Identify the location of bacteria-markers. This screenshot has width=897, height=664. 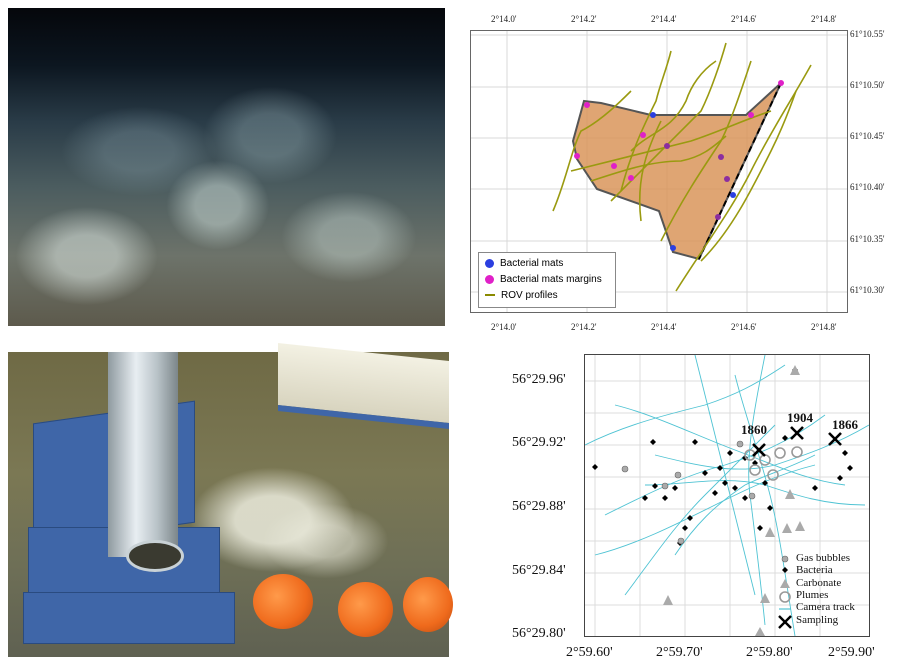
(722, 456).